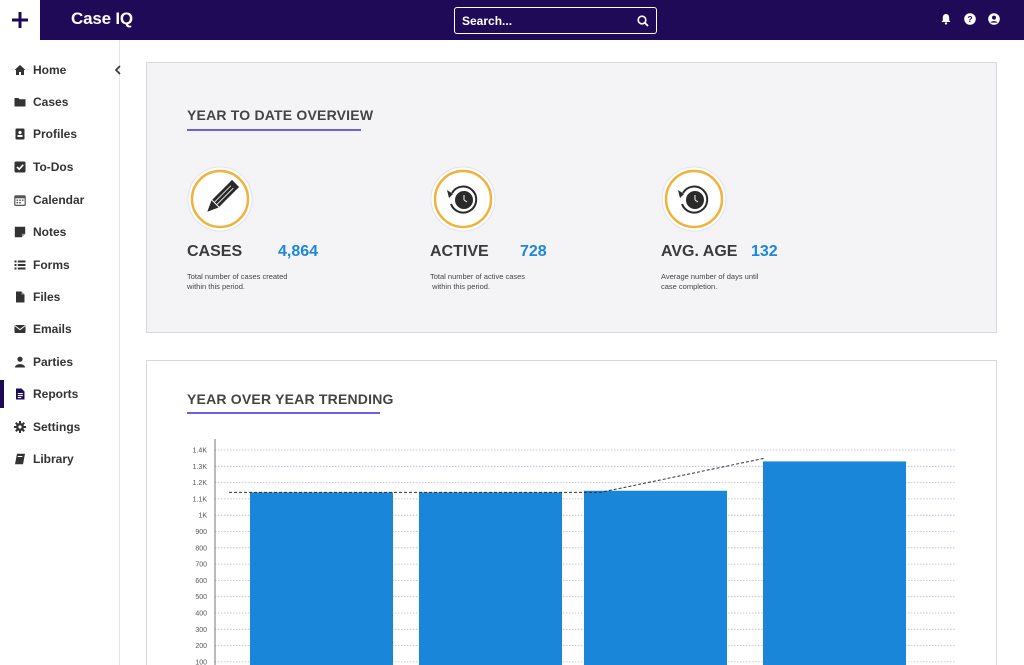 This screenshot has height=665, width=1024. I want to click on new-case-button, so click(20, 20).